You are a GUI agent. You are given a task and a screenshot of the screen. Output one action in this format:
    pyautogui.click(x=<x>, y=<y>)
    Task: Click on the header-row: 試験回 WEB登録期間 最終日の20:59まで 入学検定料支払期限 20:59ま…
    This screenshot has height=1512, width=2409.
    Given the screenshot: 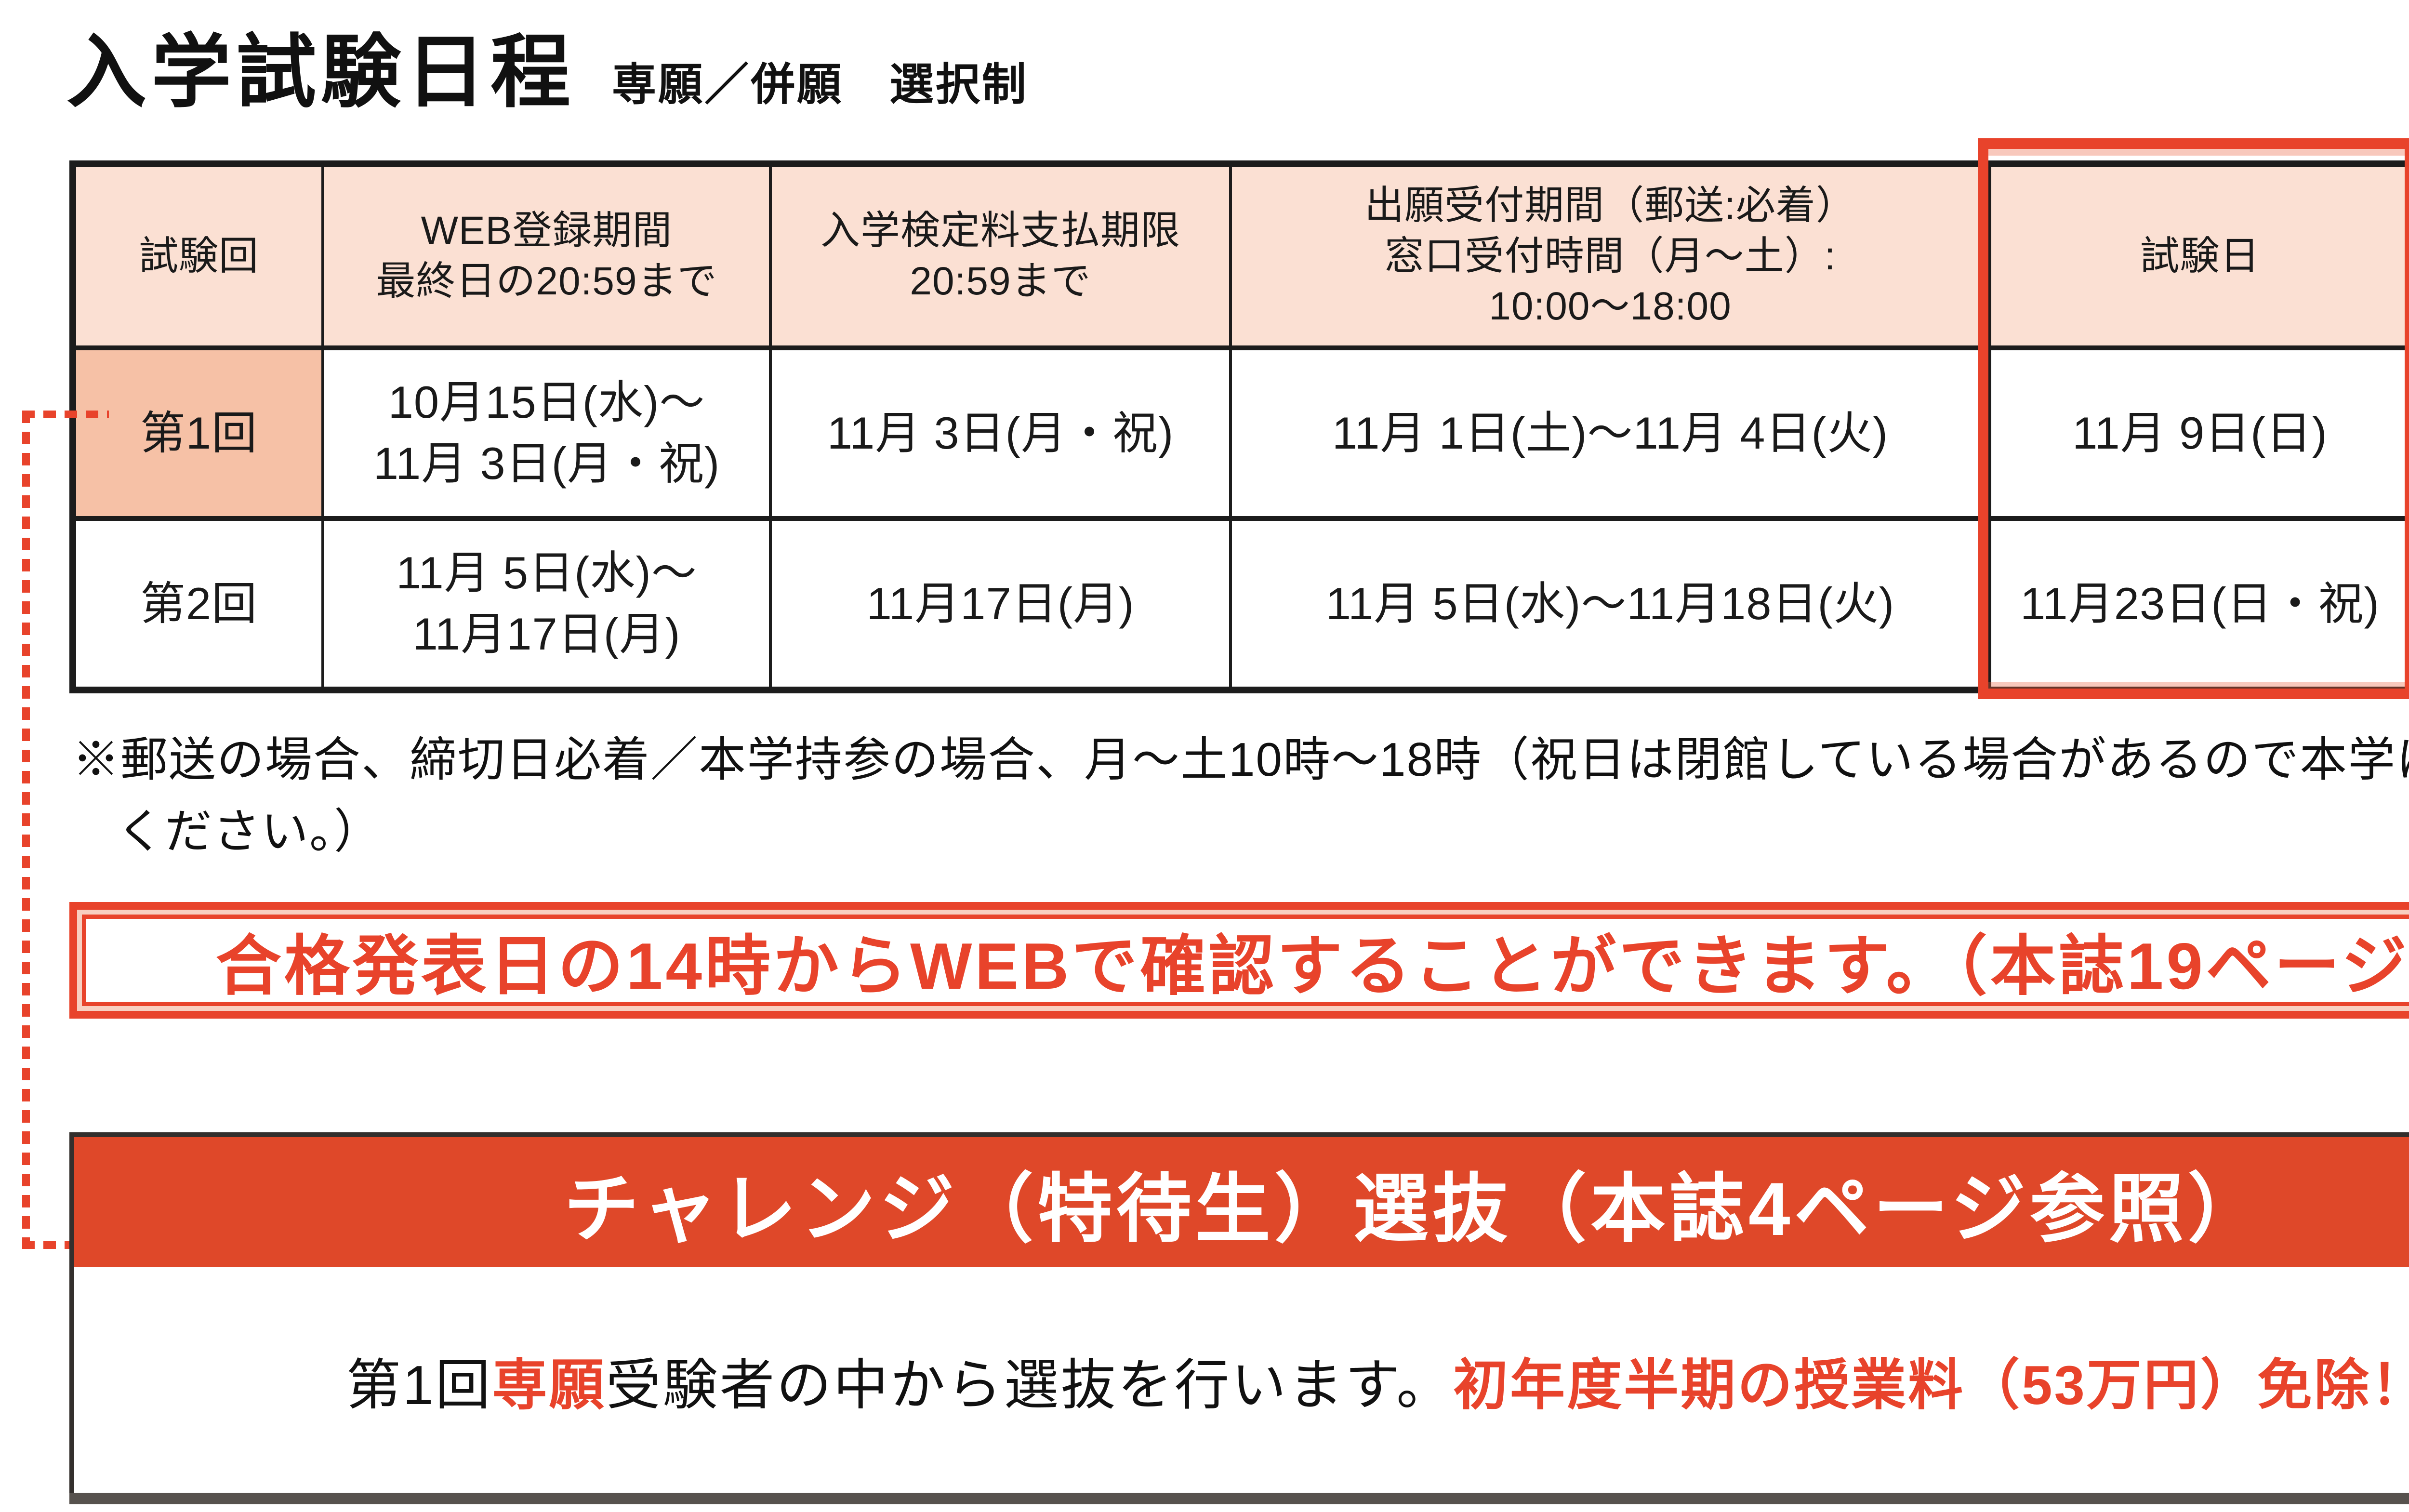 What is the action you would take?
    pyautogui.click(x=1240, y=255)
    